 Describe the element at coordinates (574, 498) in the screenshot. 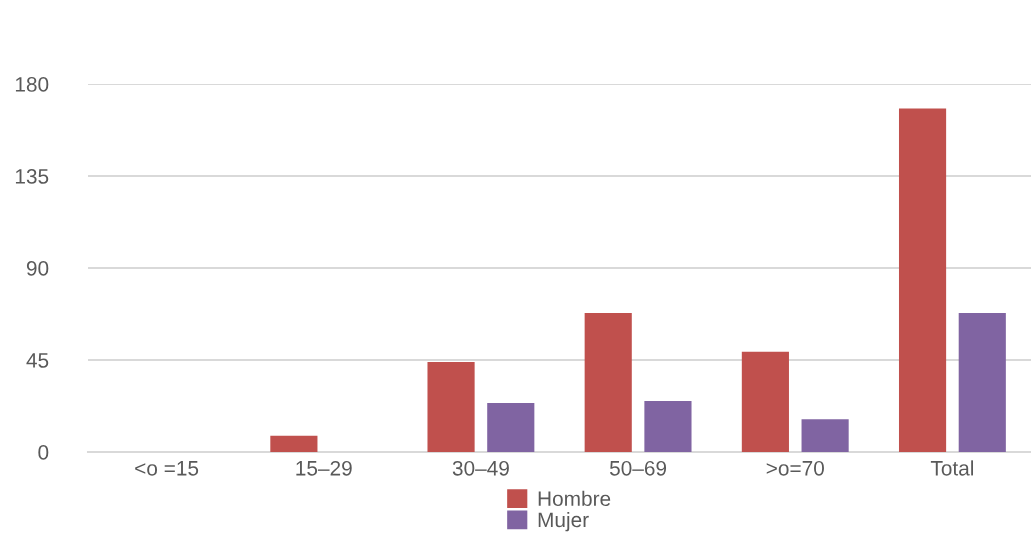

I see `legend-label: Hombre` at that location.